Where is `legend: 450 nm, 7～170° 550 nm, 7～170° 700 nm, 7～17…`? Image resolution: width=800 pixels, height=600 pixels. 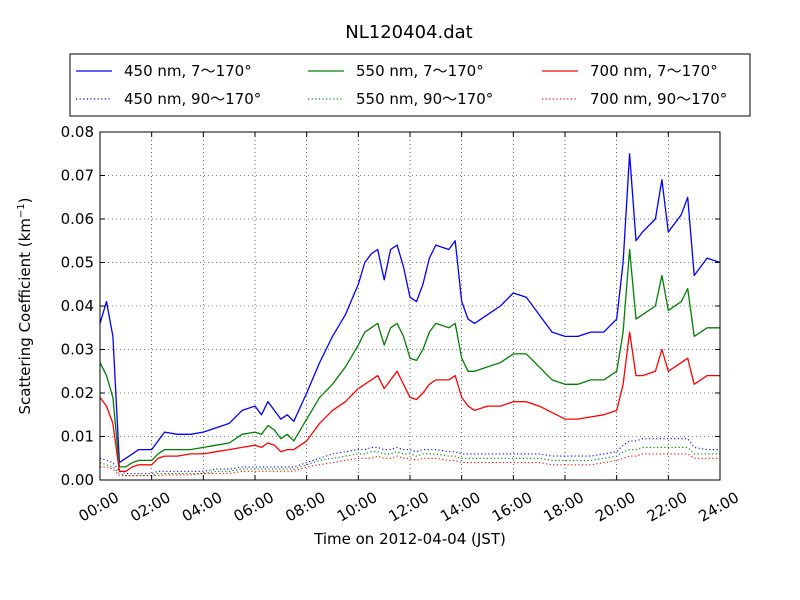
legend: 450 nm, 7～170° 550 nm, 7～170° 700 nm, 7～17… is located at coordinates (410, 85).